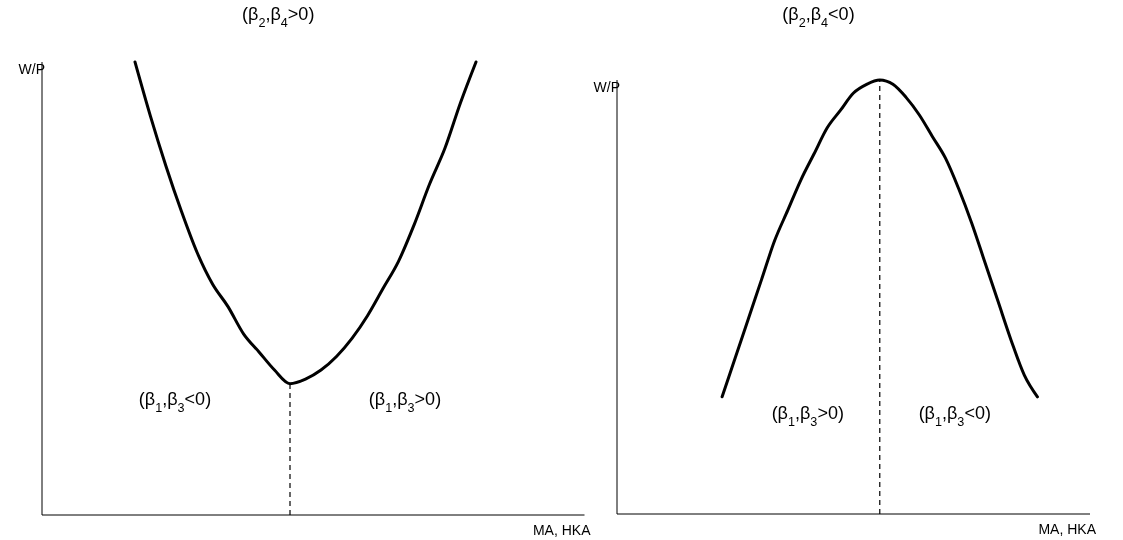  What do you see at coordinates (818, 17) in the screenshot?
I see `chart-title: (β$_{2}$,β$_{4}$<0)` at bounding box center [818, 17].